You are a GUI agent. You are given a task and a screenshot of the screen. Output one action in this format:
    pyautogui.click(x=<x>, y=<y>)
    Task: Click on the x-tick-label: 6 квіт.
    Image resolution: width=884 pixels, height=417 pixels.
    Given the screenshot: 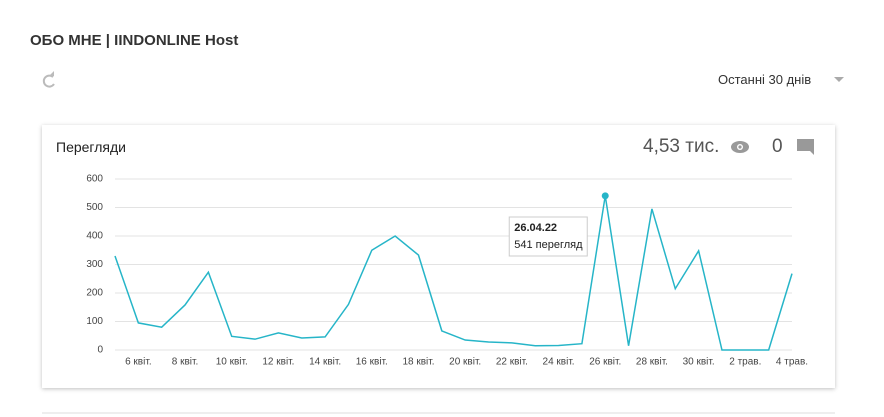 What is the action you would take?
    pyautogui.click(x=138, y=362)
    